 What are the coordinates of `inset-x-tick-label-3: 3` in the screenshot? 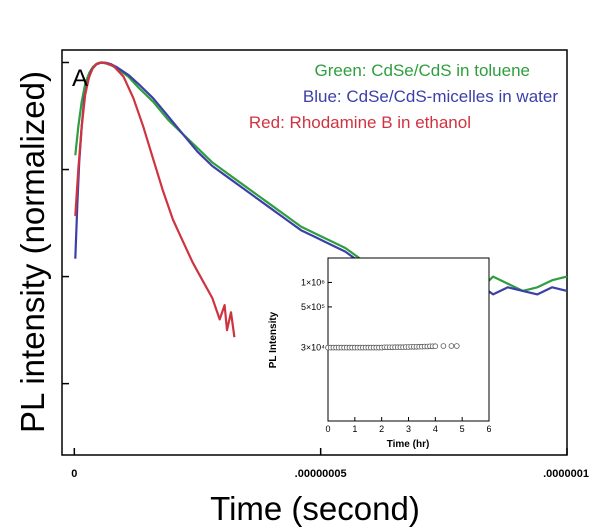 It's located at (408, 429).